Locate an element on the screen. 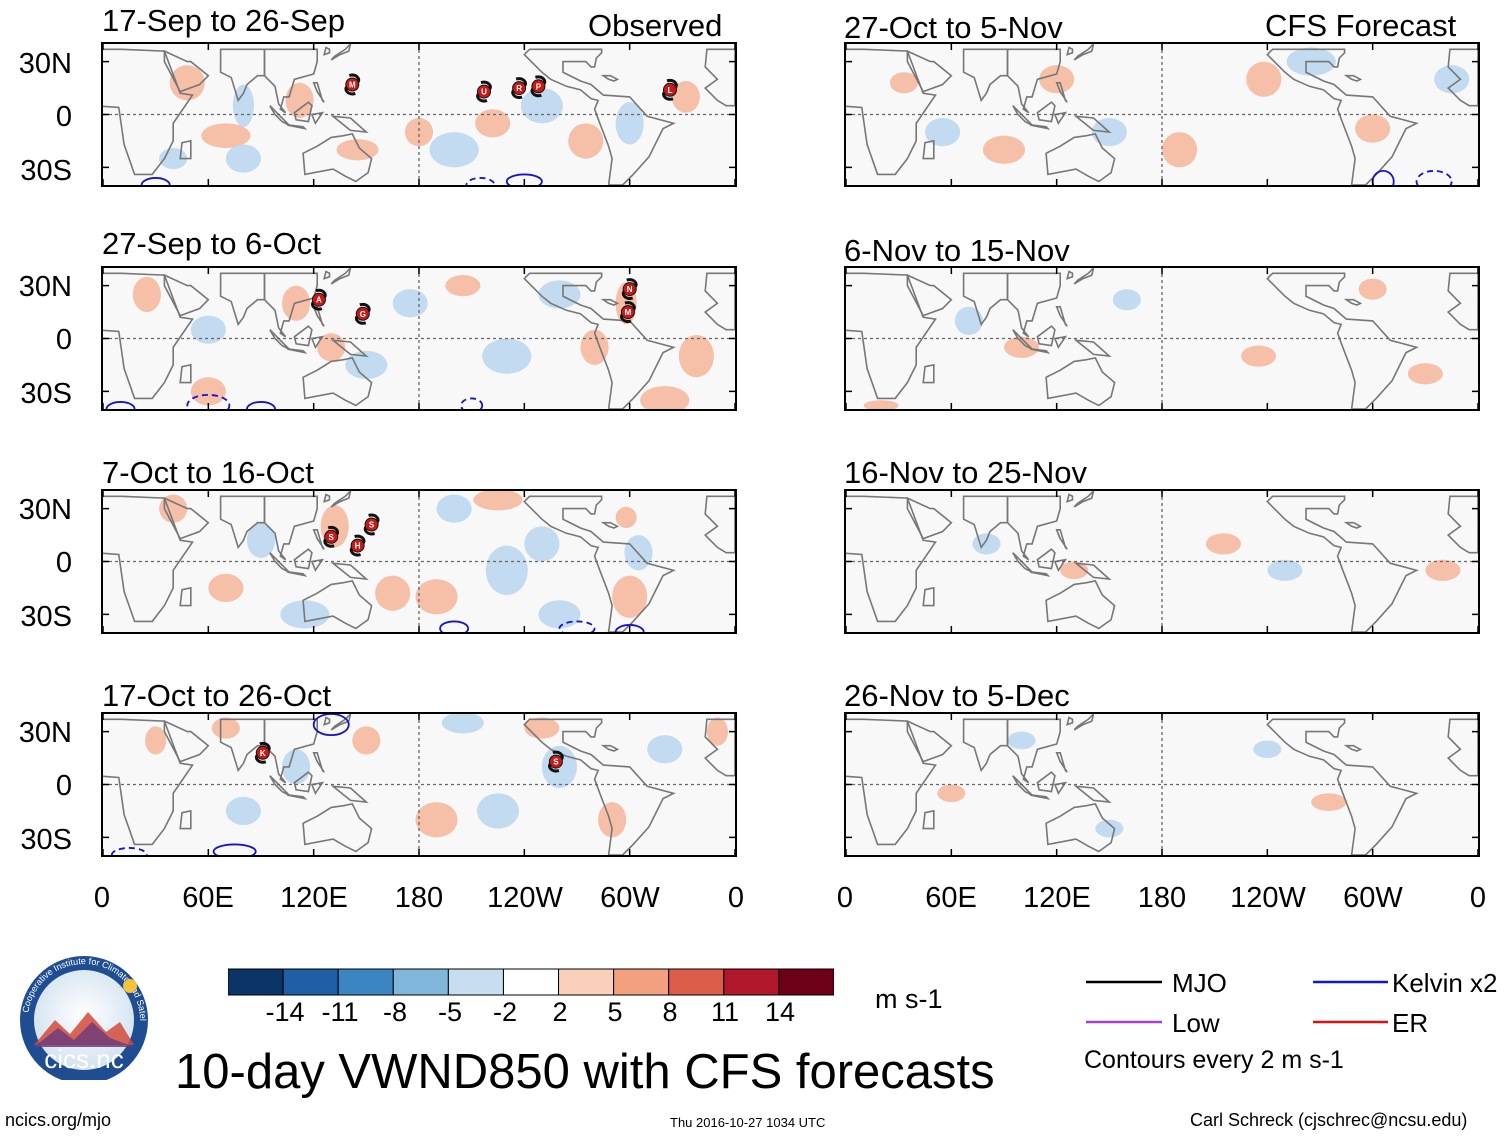  legend-label-mjo: MJO is located at coordinates (1199, 983).